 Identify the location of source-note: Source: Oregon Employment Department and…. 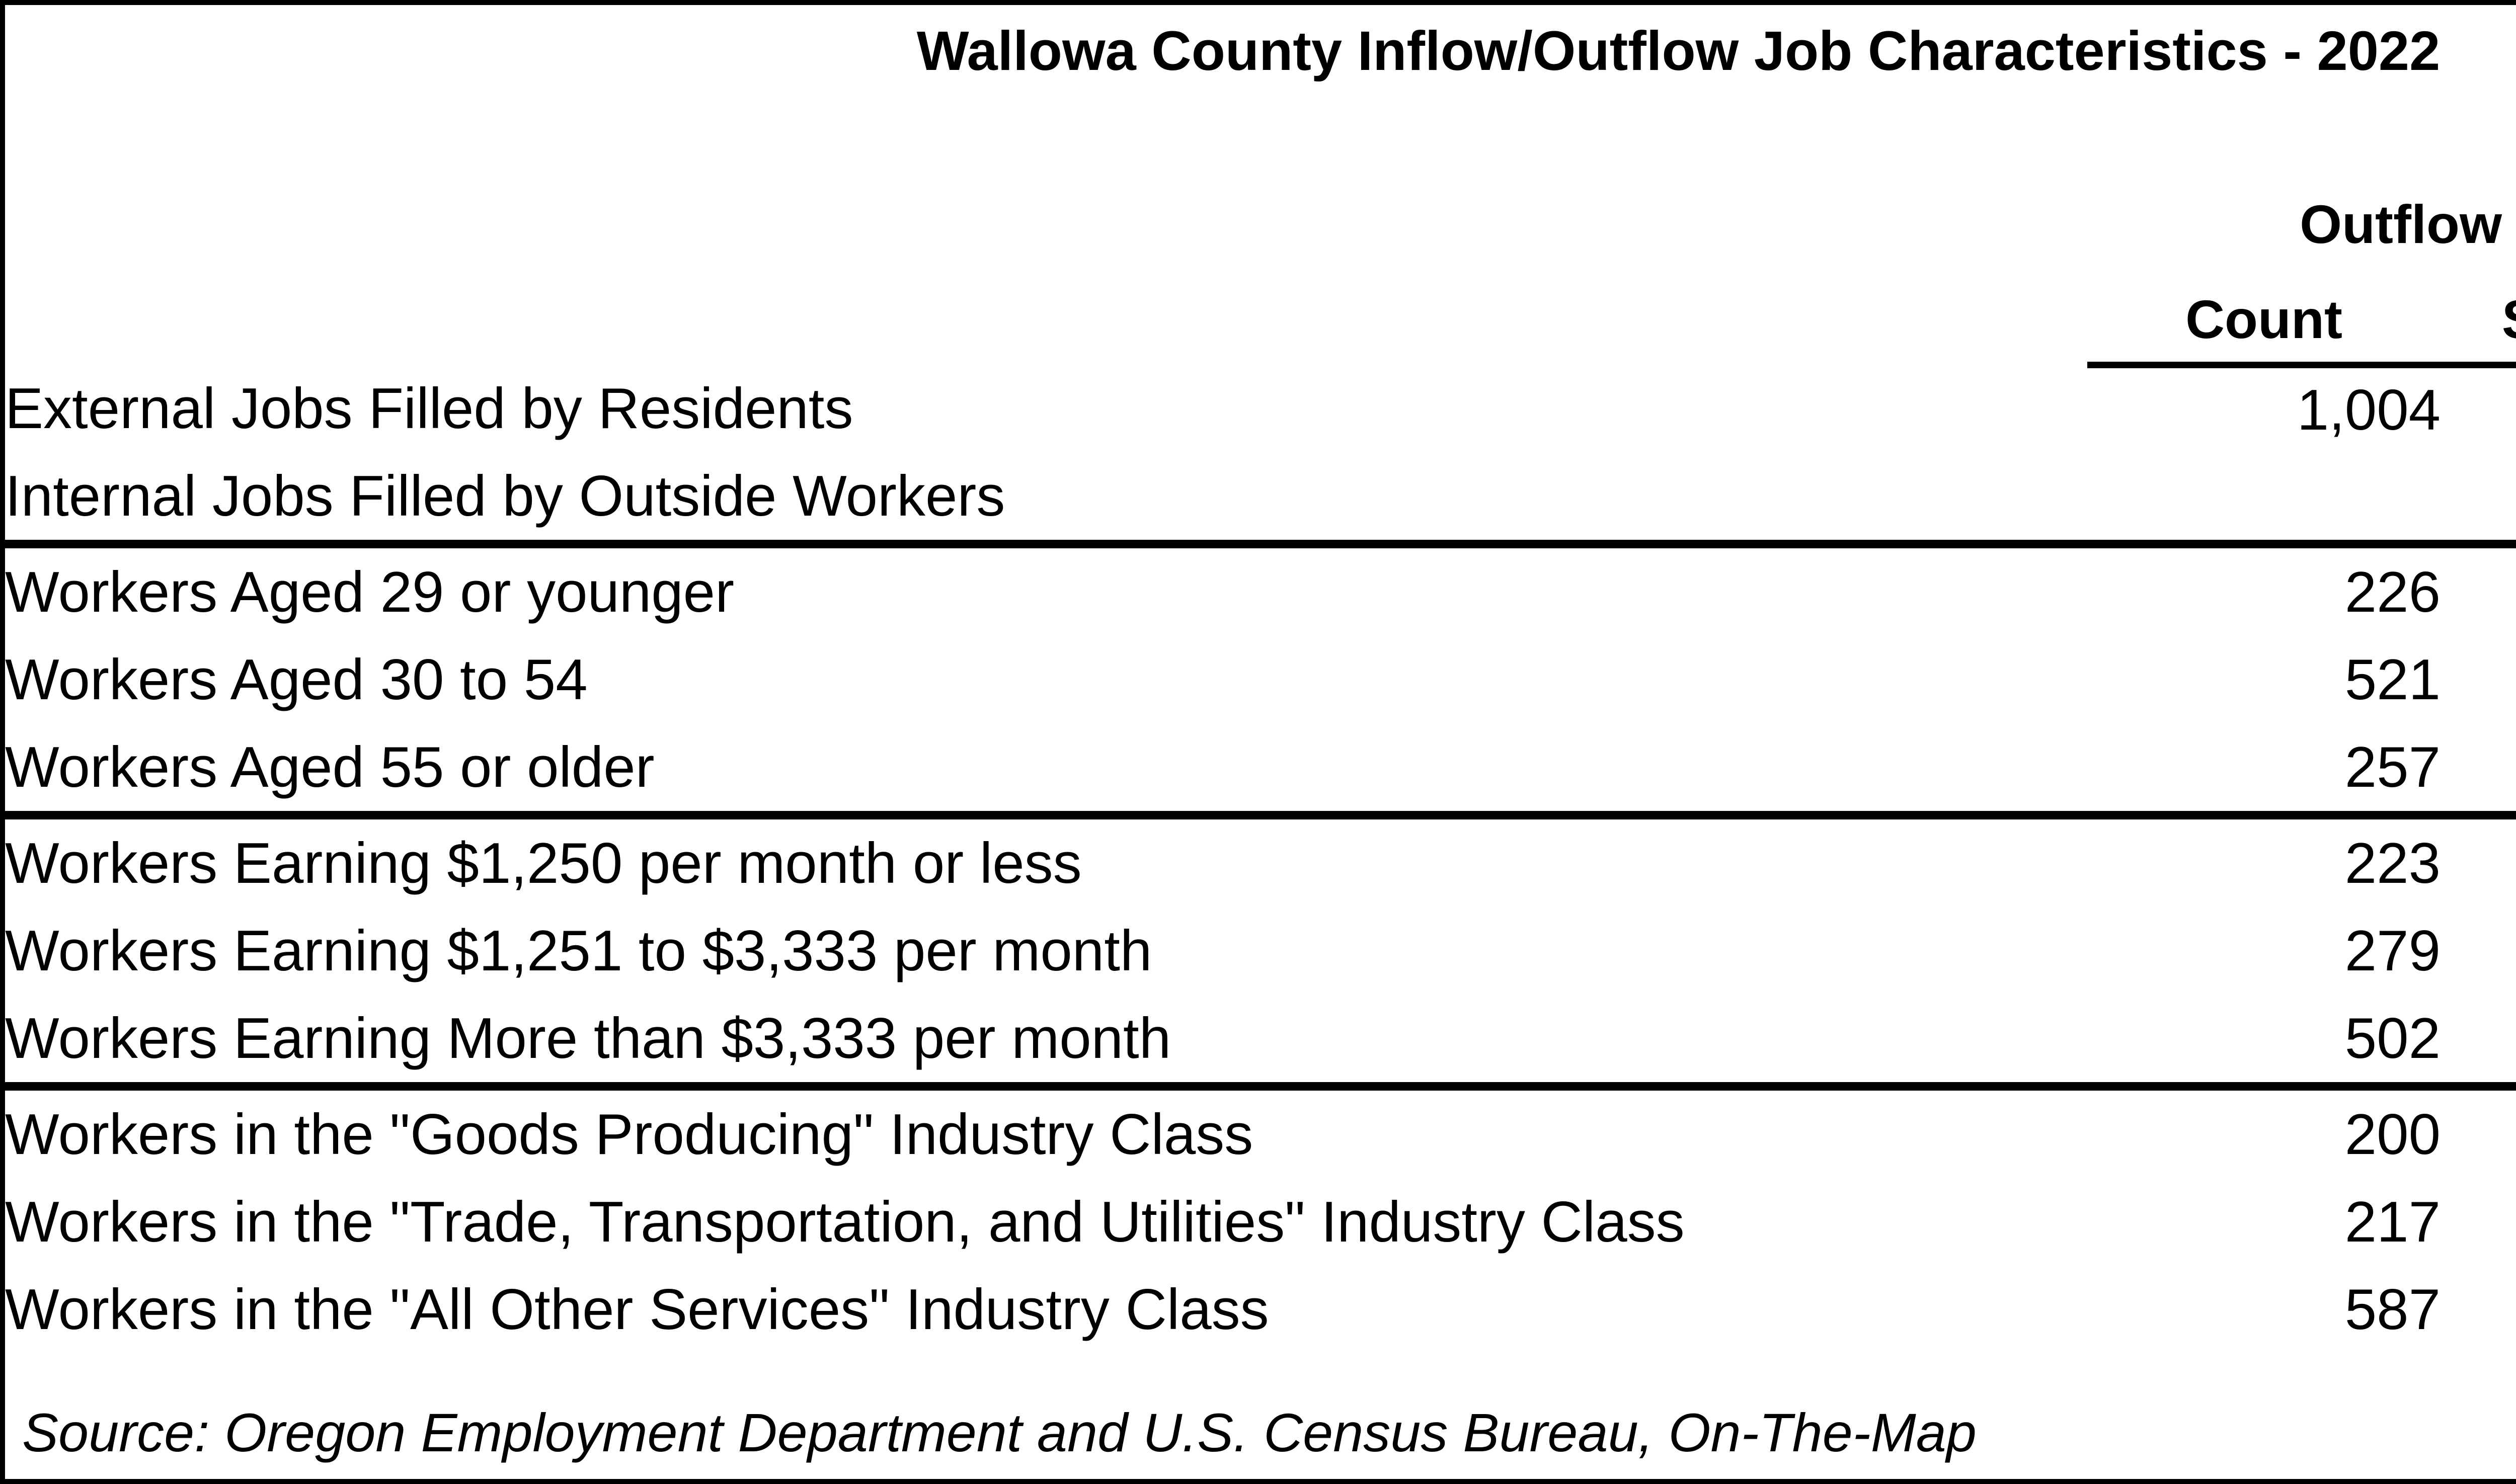
(999, 1432).